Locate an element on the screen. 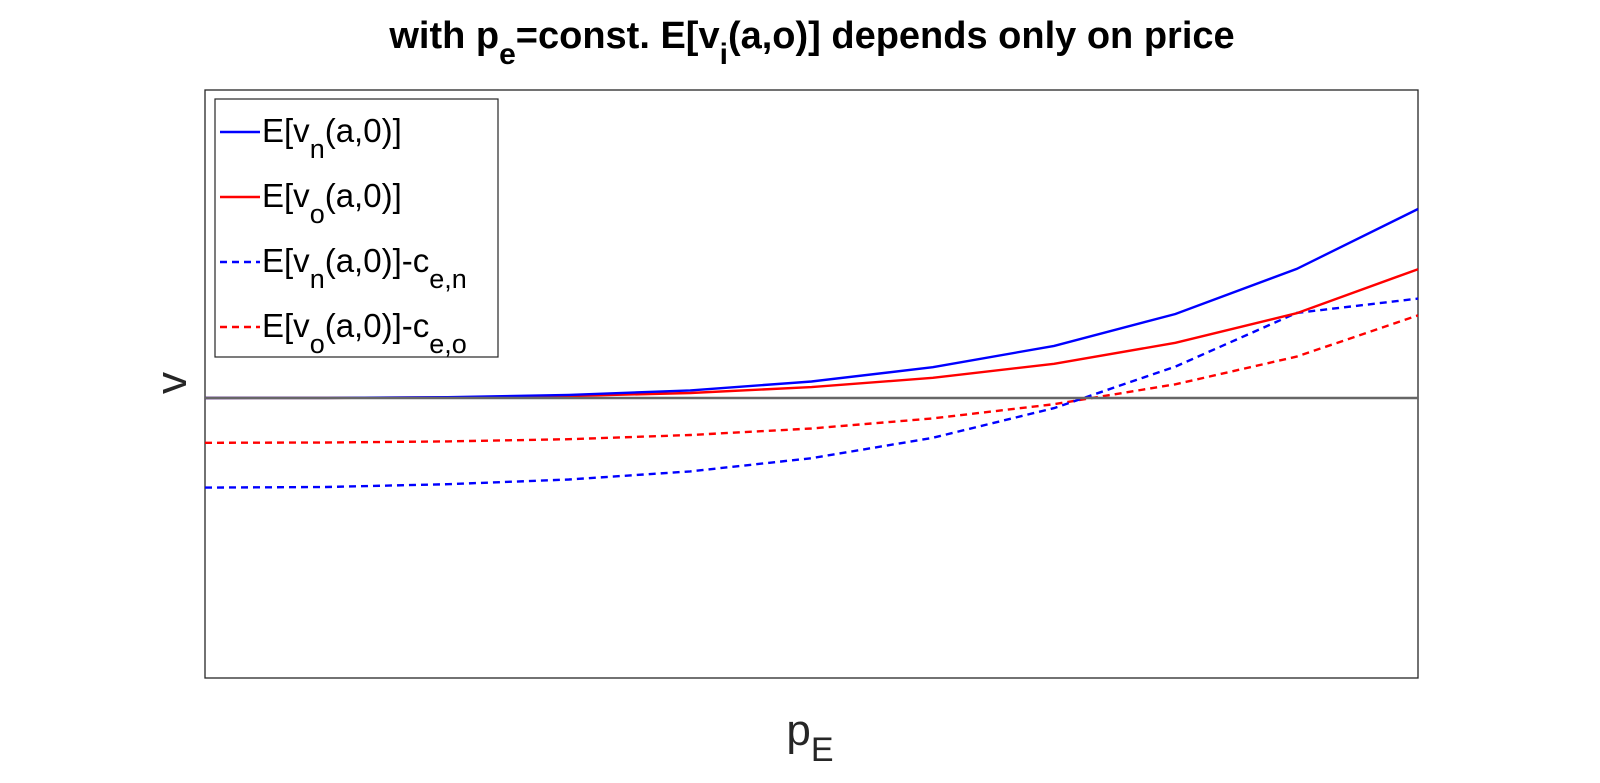  legend-box is located at coordinates (356, 228).